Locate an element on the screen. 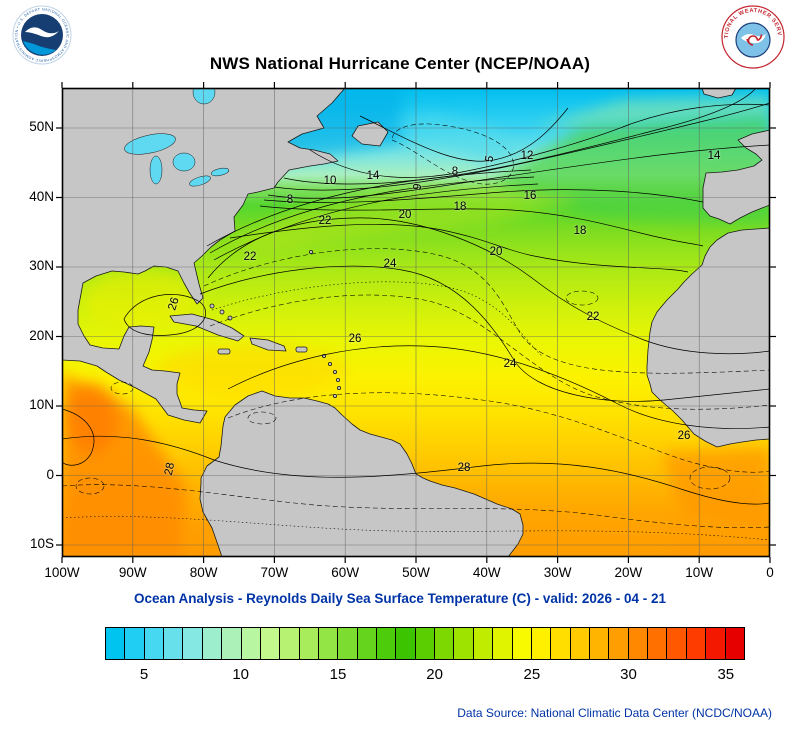 The width and height of the screenshot is (800, 737). colorbar-tick-label: 30 is located at coordinates (628, 674).